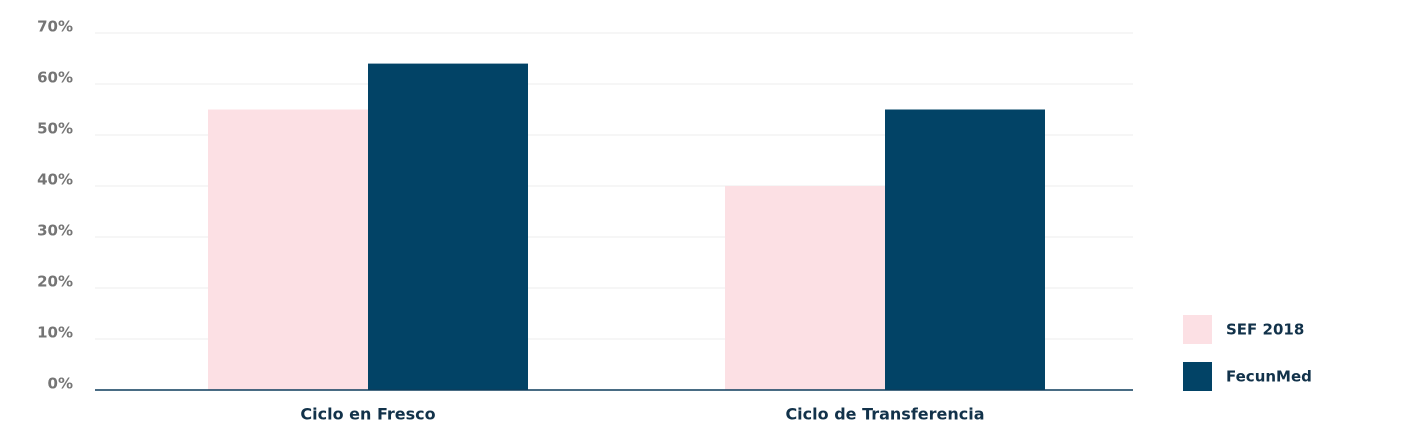 The width and height of the screenshot is (1413, 430). I want to click on y-tick-label: 40%, so click(55, 180).